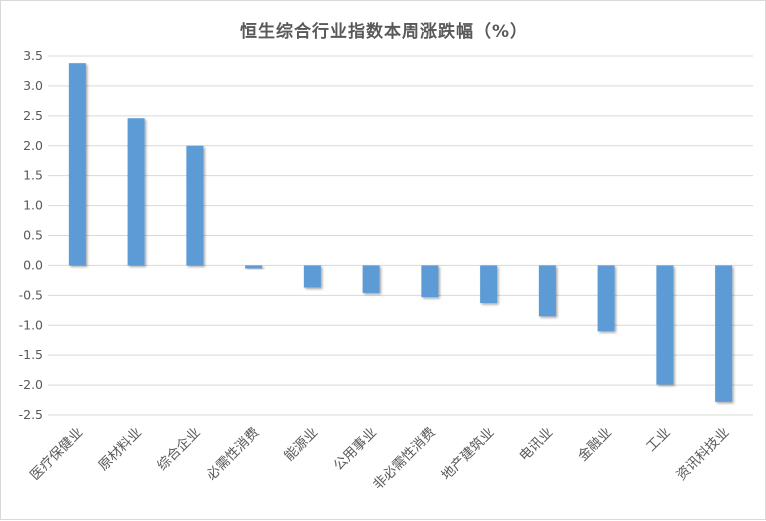 This screenshot has height=521, width=766. Describe the element at coordinates (301, 445) in the screenshot. I see `x-category-label: 能源业` at that location.